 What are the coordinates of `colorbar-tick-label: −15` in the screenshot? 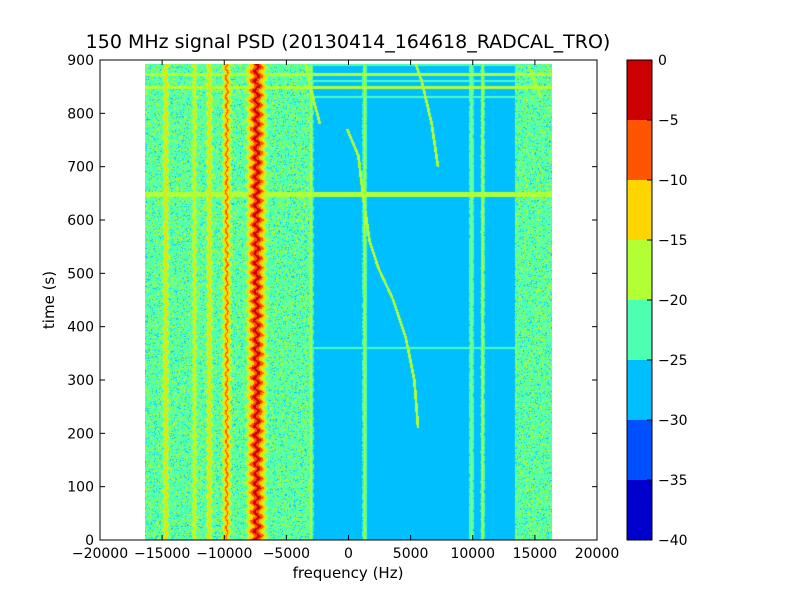 It's located at (673, 241).